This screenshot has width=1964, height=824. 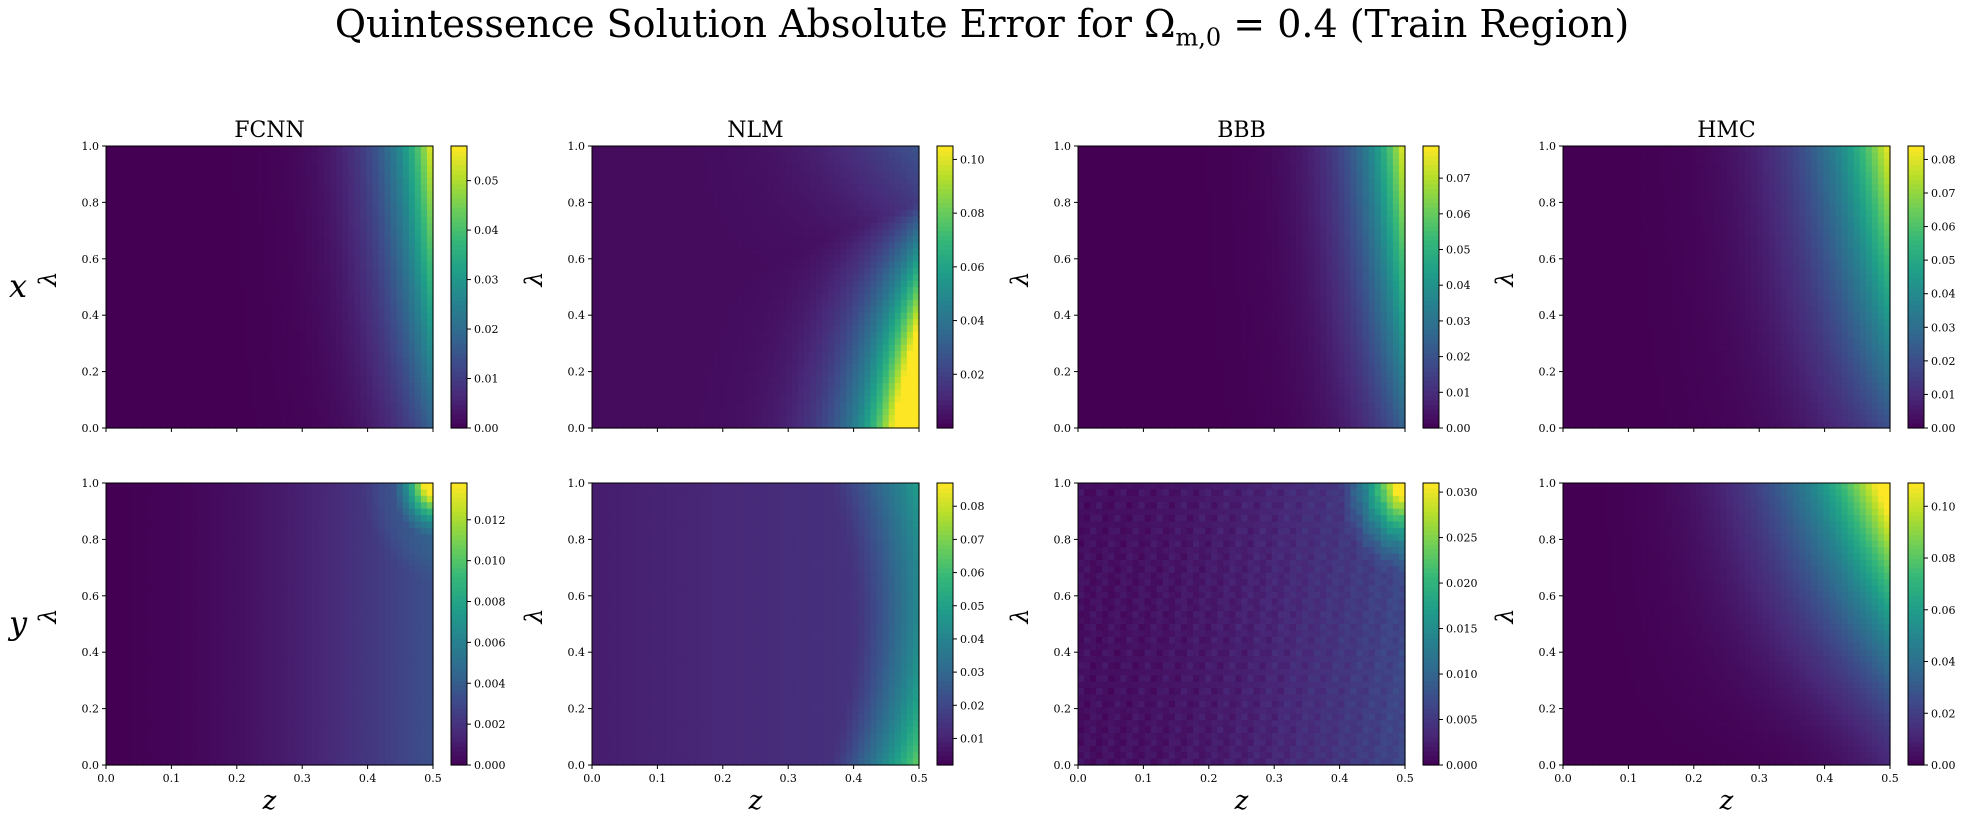 I want to click on colorbar-segment, so click(x=459, y=318).